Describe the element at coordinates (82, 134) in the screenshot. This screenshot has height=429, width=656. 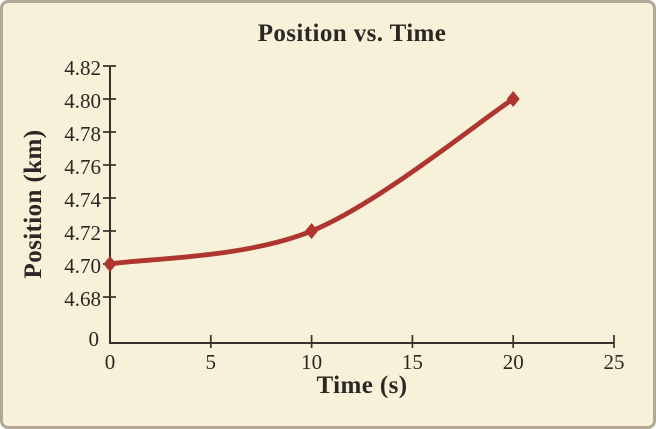
I see `y-tick-label: 4.78` at that location.